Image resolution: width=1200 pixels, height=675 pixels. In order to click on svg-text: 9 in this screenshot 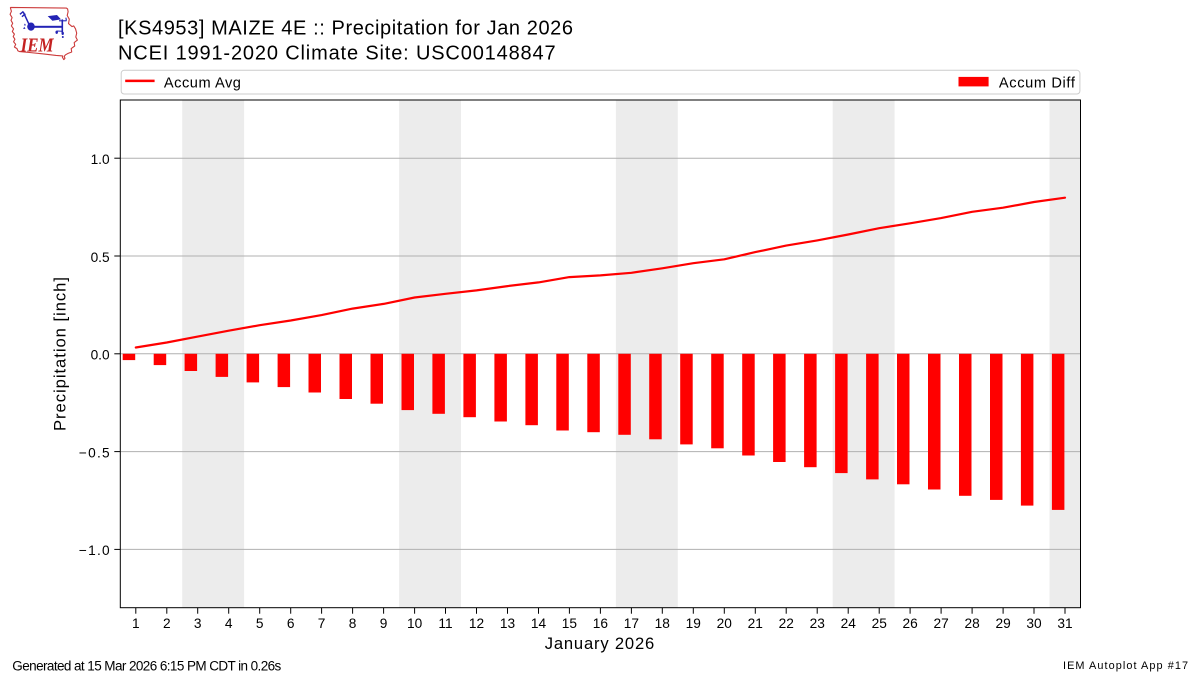, I will do `click(384, 623)`.